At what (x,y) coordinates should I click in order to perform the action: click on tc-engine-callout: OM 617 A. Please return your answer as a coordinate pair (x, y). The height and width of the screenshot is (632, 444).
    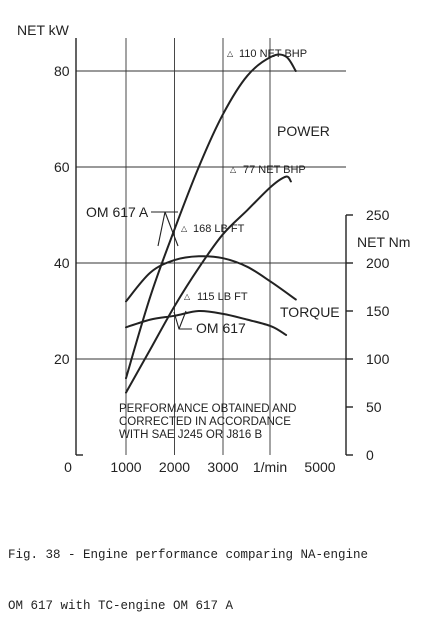
    Looking at the image, I should click on (132, 225).